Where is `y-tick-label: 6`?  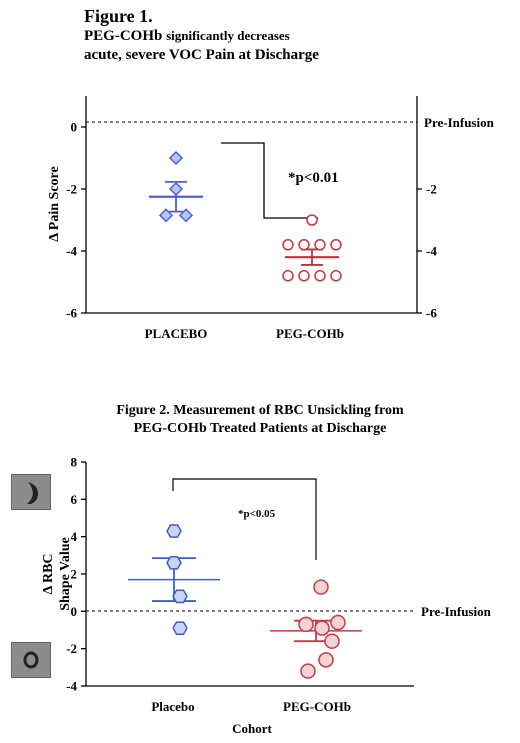
y-tick-label: 6 is located at coordinates (74, 499).